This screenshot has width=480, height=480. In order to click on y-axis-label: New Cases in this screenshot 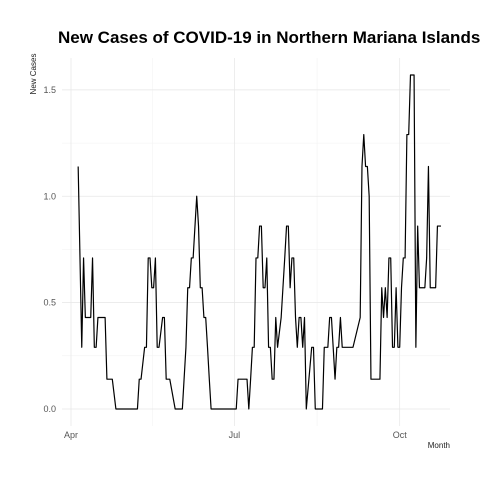, I will do `click(33, 74)`.